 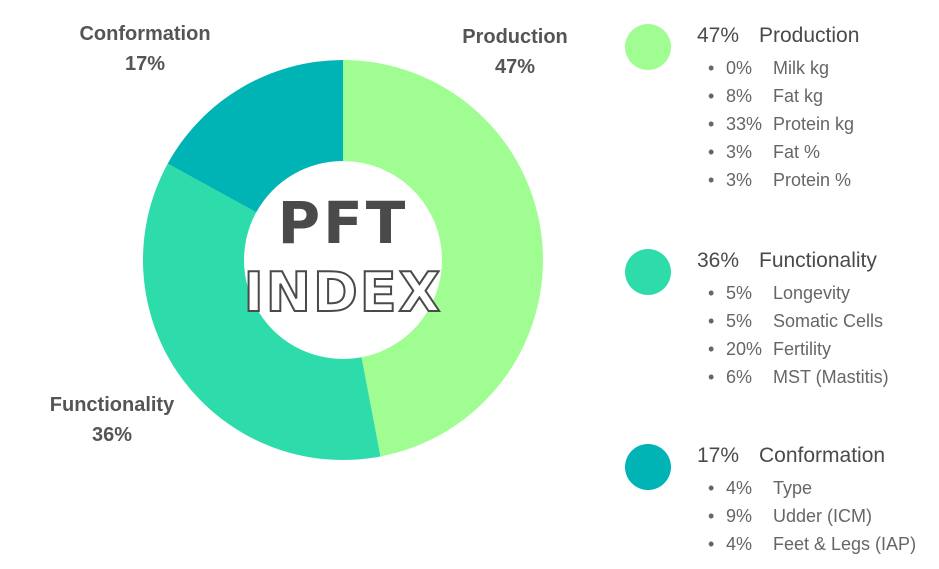 What do you see at coordinates (144, 49) in the screenshot?
I see `slice-label-conformation: Conformation 17%` at bounding box center [144, 49].